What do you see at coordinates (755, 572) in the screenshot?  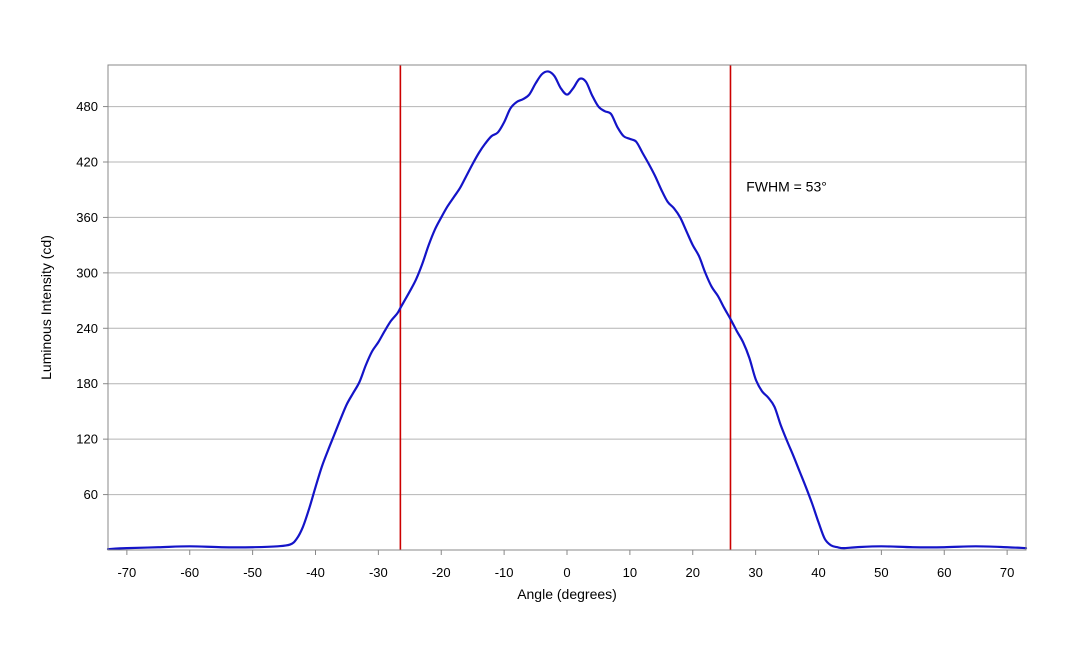 I see `x-tick-label: 30` at bounding box center [755, 572].